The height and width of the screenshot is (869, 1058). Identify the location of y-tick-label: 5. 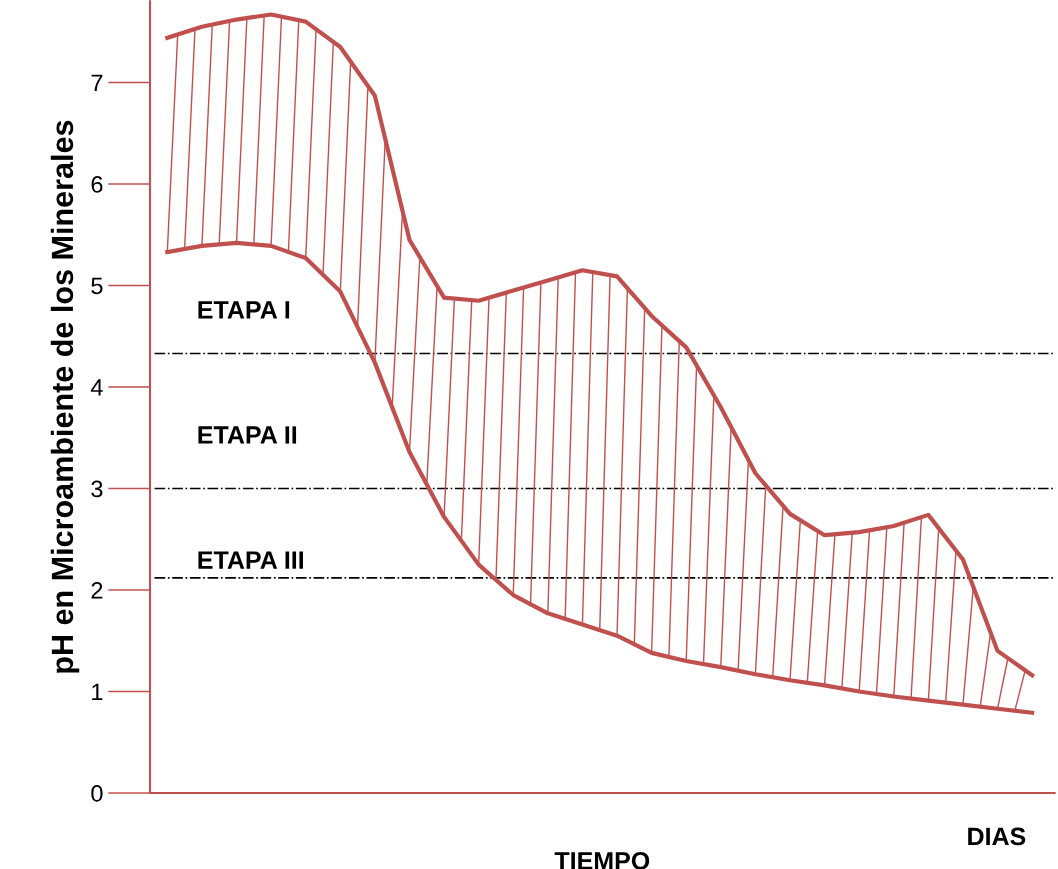
(97, 286).